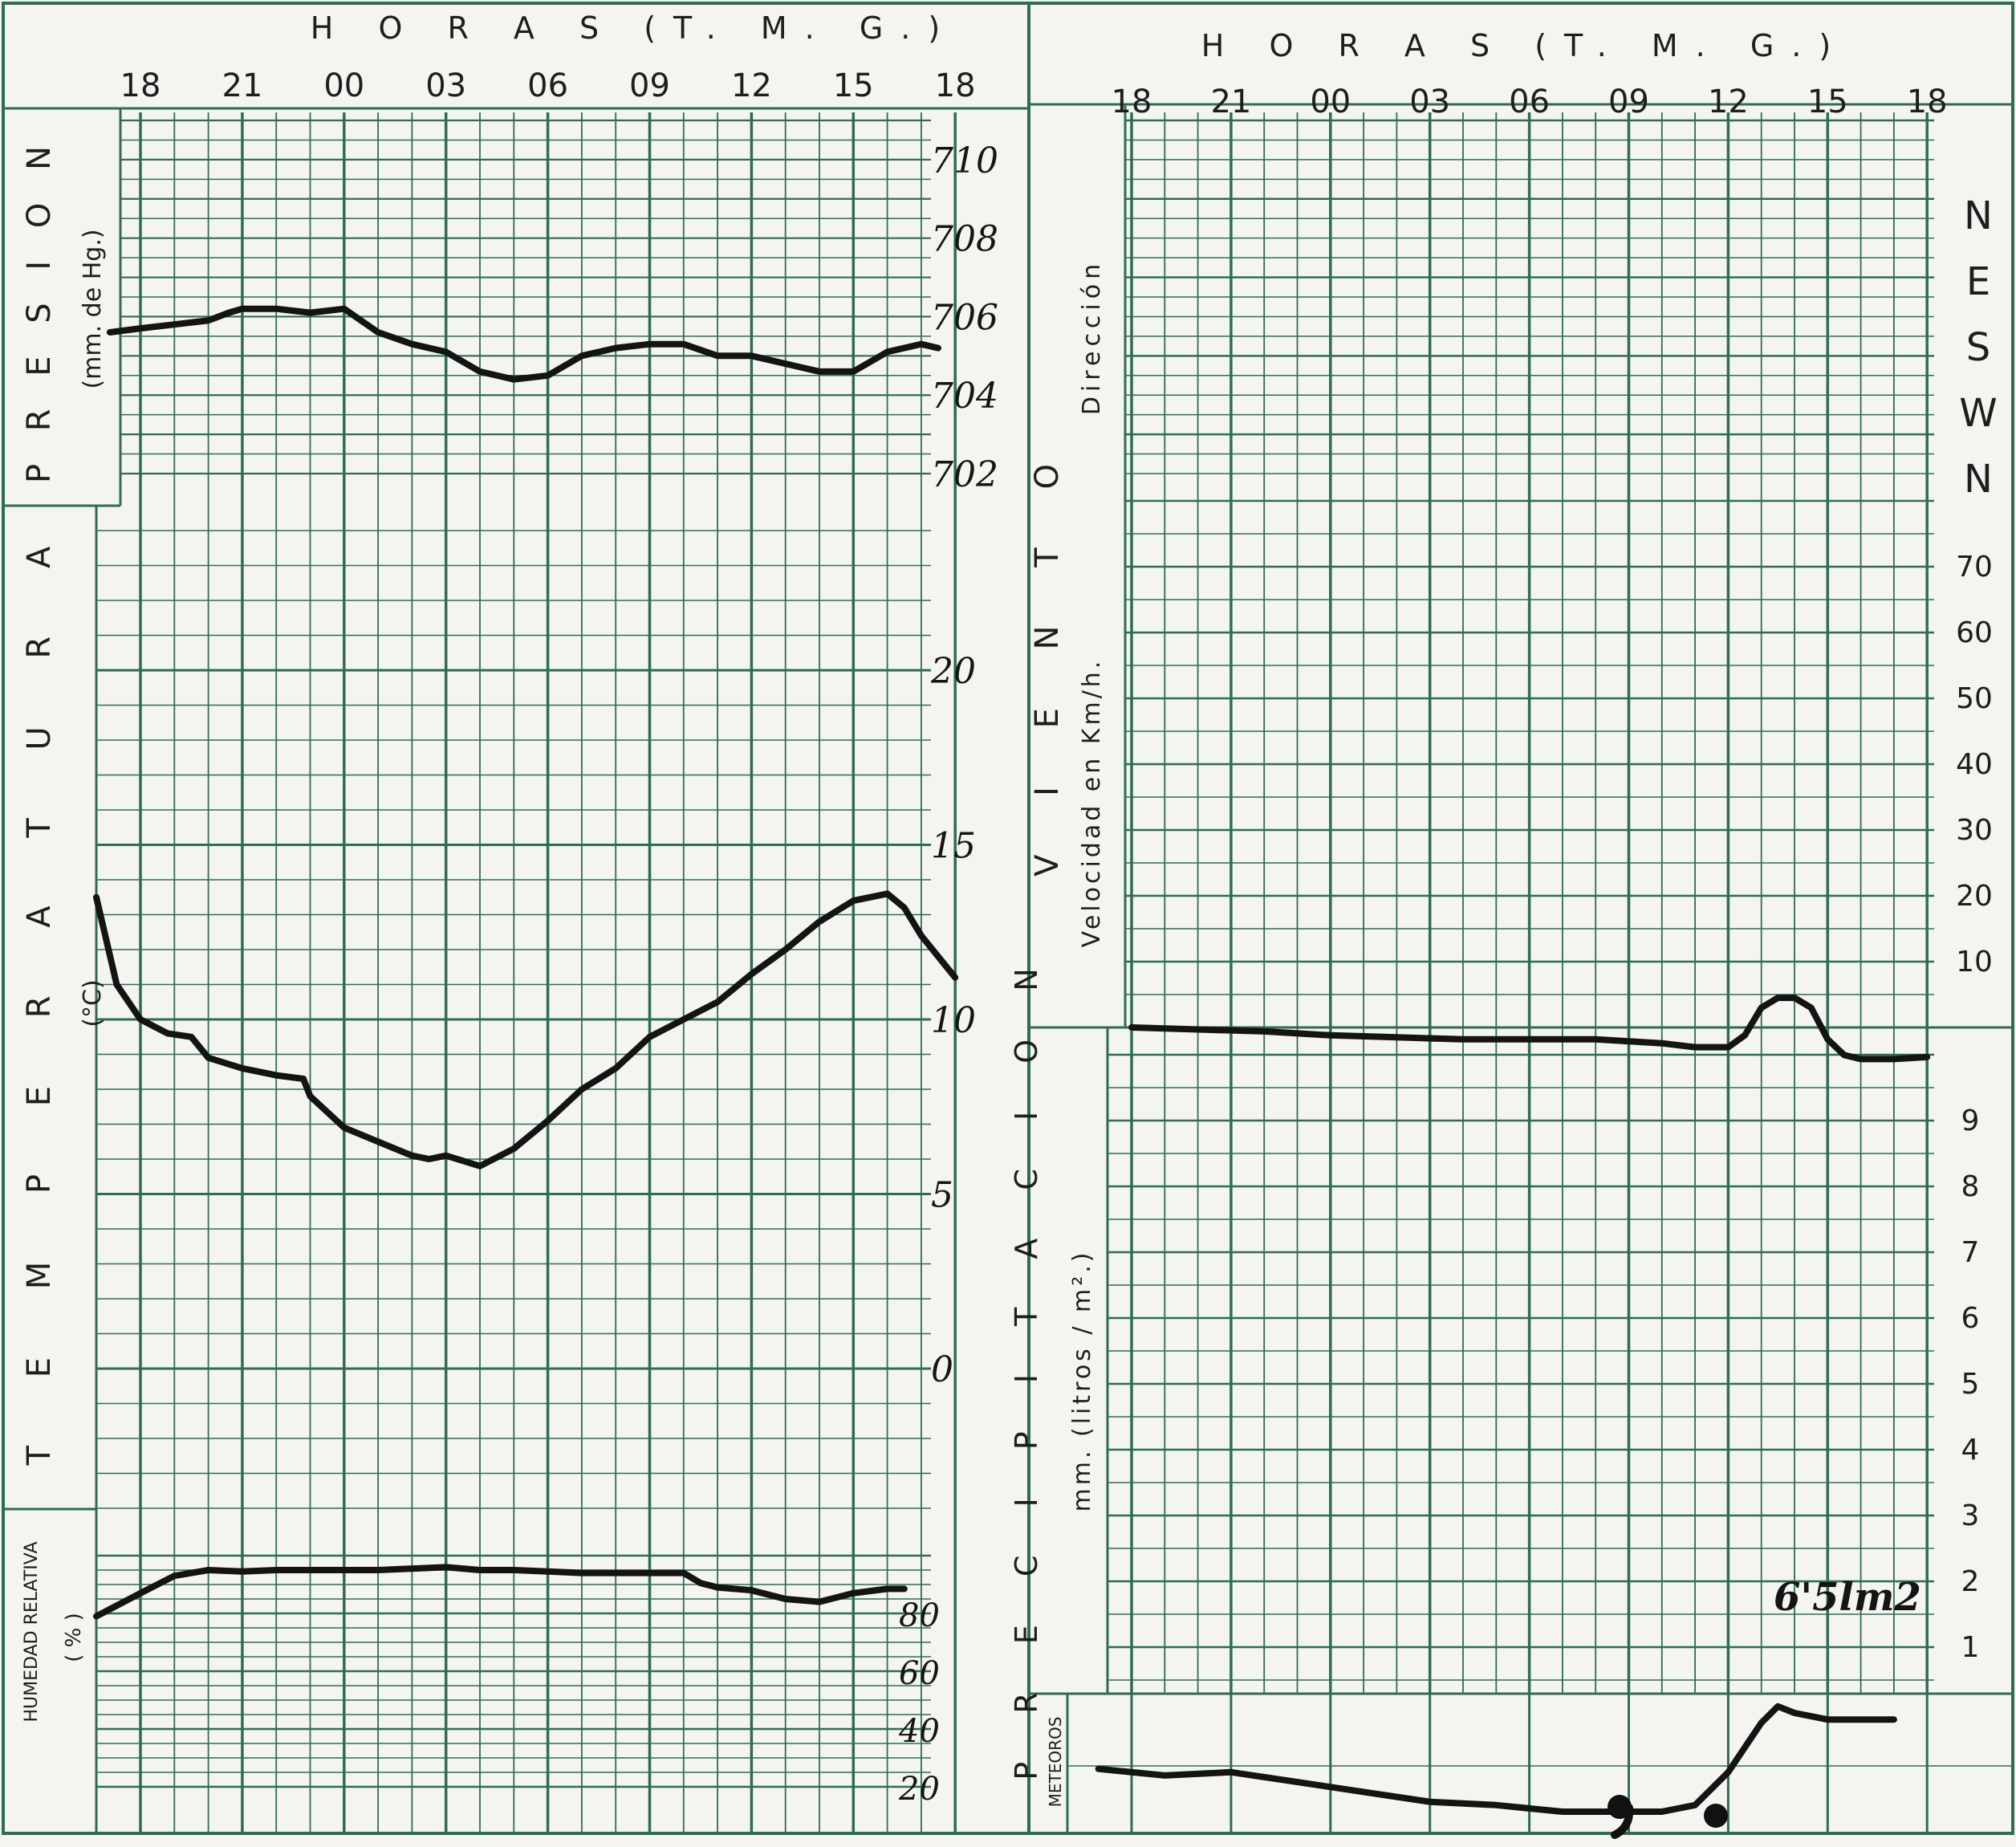  I want to click on direction-scale-label: E, so click(1978, 281).